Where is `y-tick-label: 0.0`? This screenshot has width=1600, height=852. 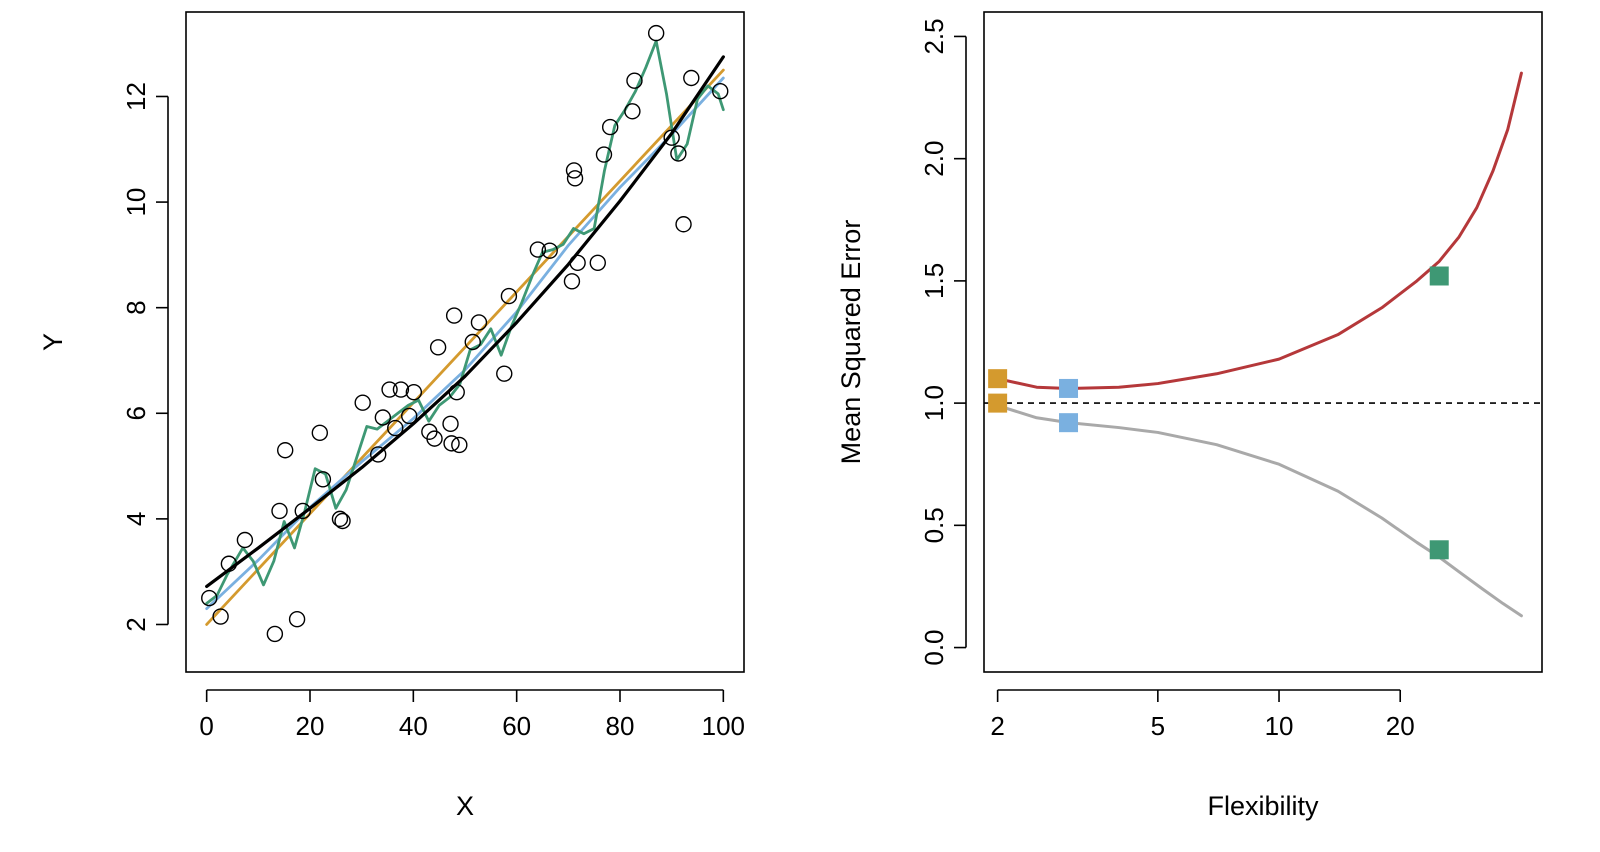
y-tick-label: 0.0 is located at coordinates (934, 647).